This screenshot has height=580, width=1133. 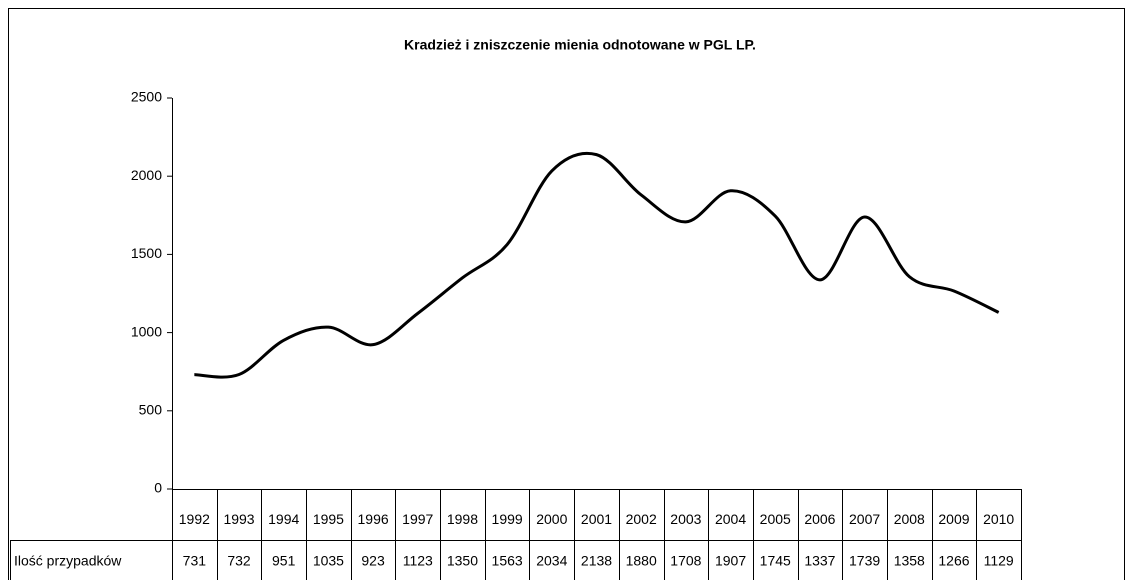 What do you see at coordinates (462, 561) in the screenshot?
I see `table-value: 1350` at bounding box center [462, 561].